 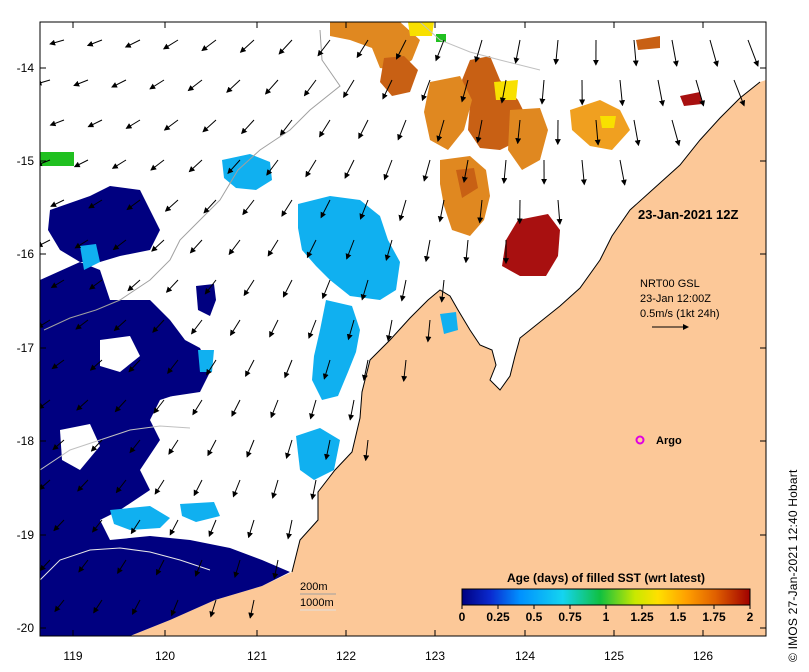 What do you see at coordinates (642, 617) in the screenshot?
I see `colorbar-tick-label: 1.25` at bounding box center [642, 617].